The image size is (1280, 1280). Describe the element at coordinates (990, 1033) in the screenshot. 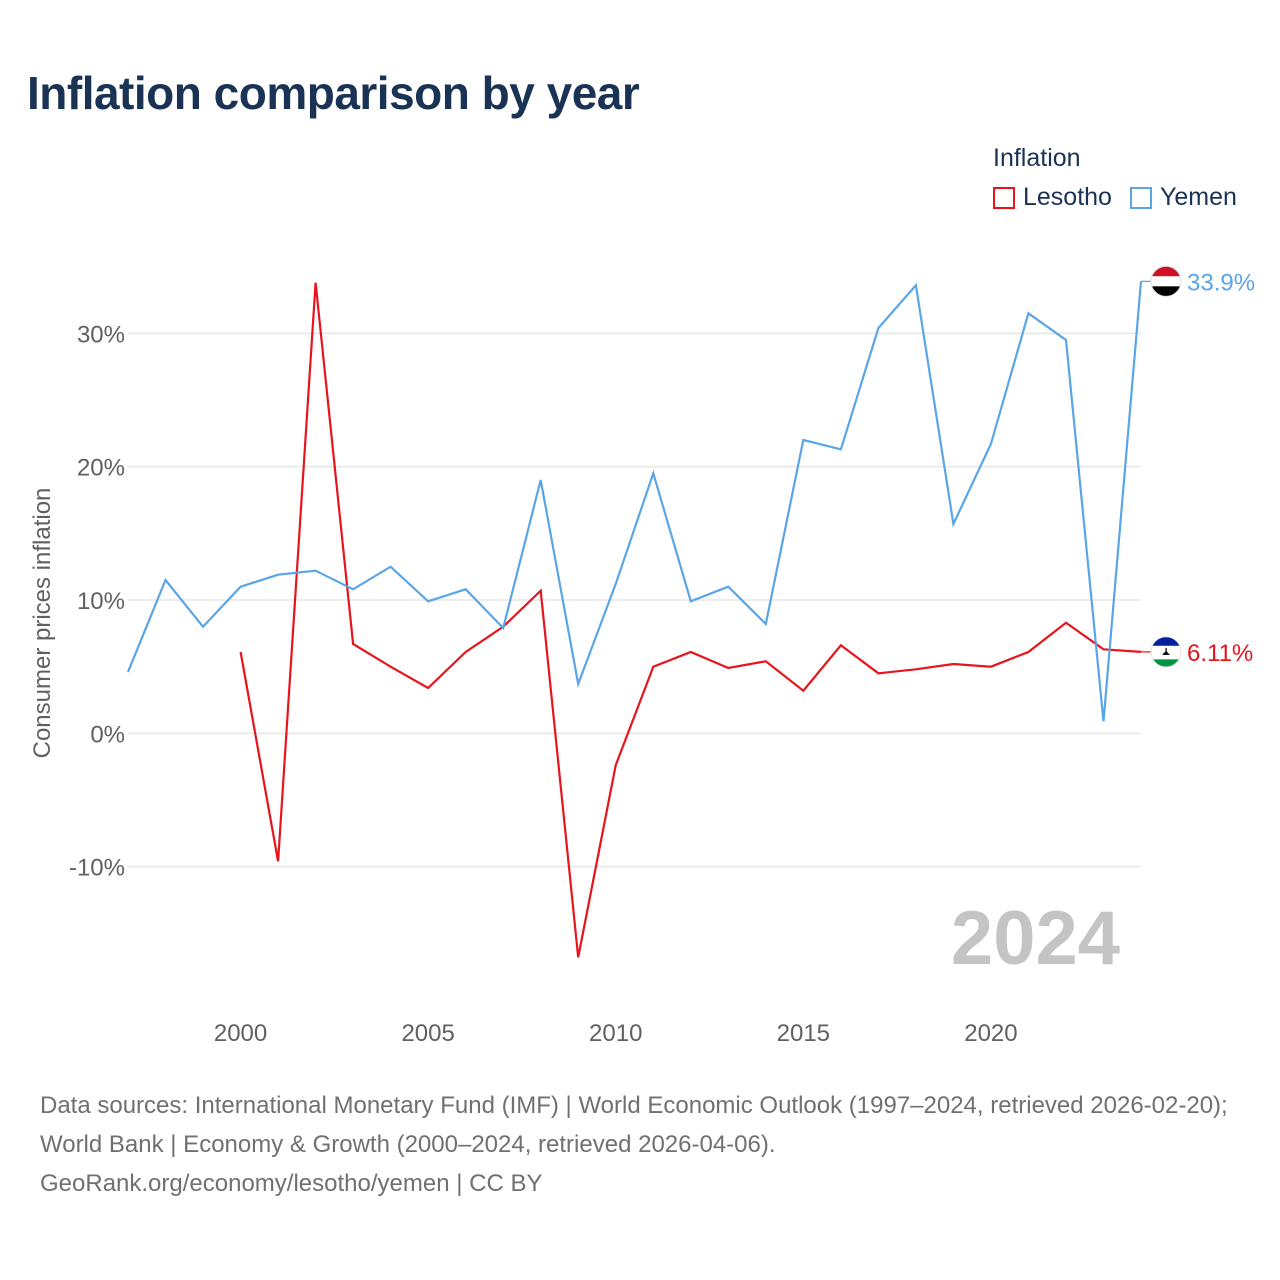

I see `x-tick-label: 2020` at that location.